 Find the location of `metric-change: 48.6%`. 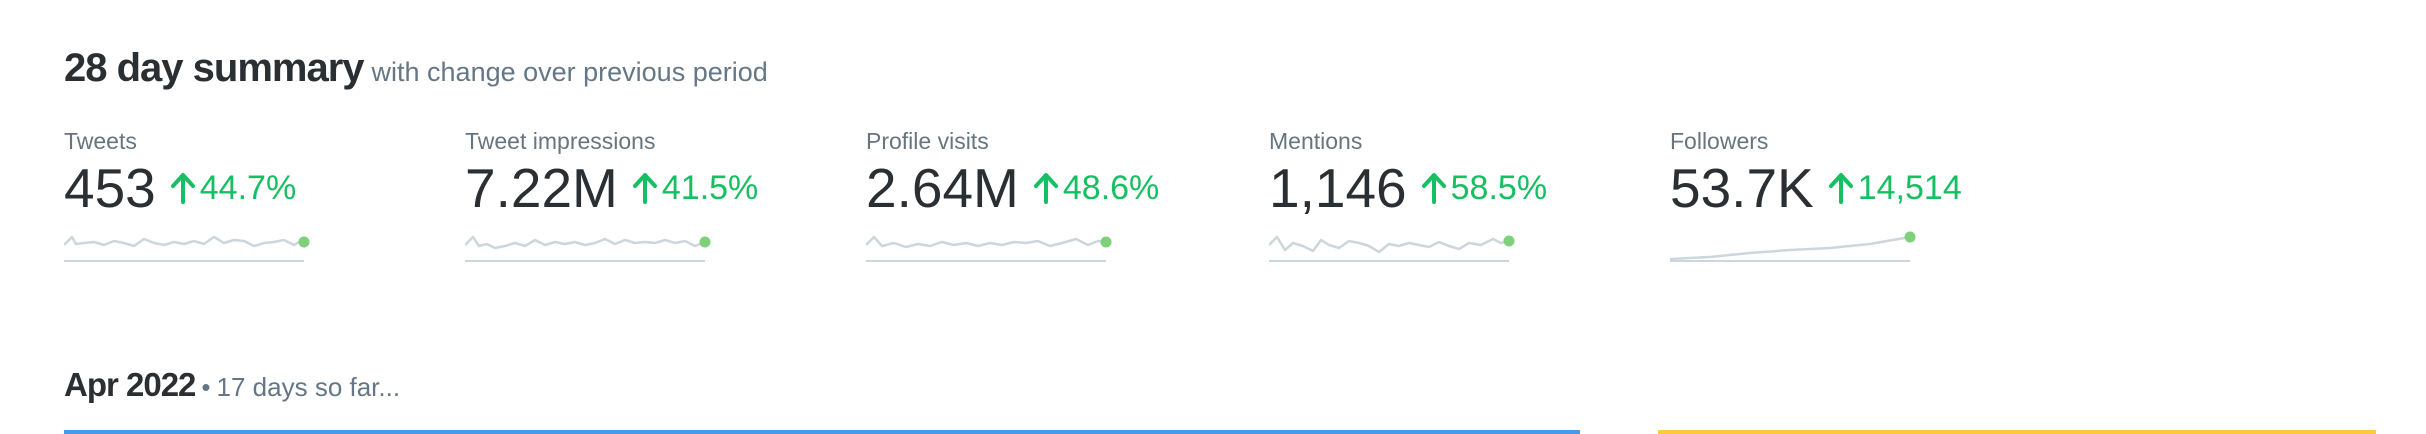

metric-change: 48.6% is located at coordinates (1111, 187).